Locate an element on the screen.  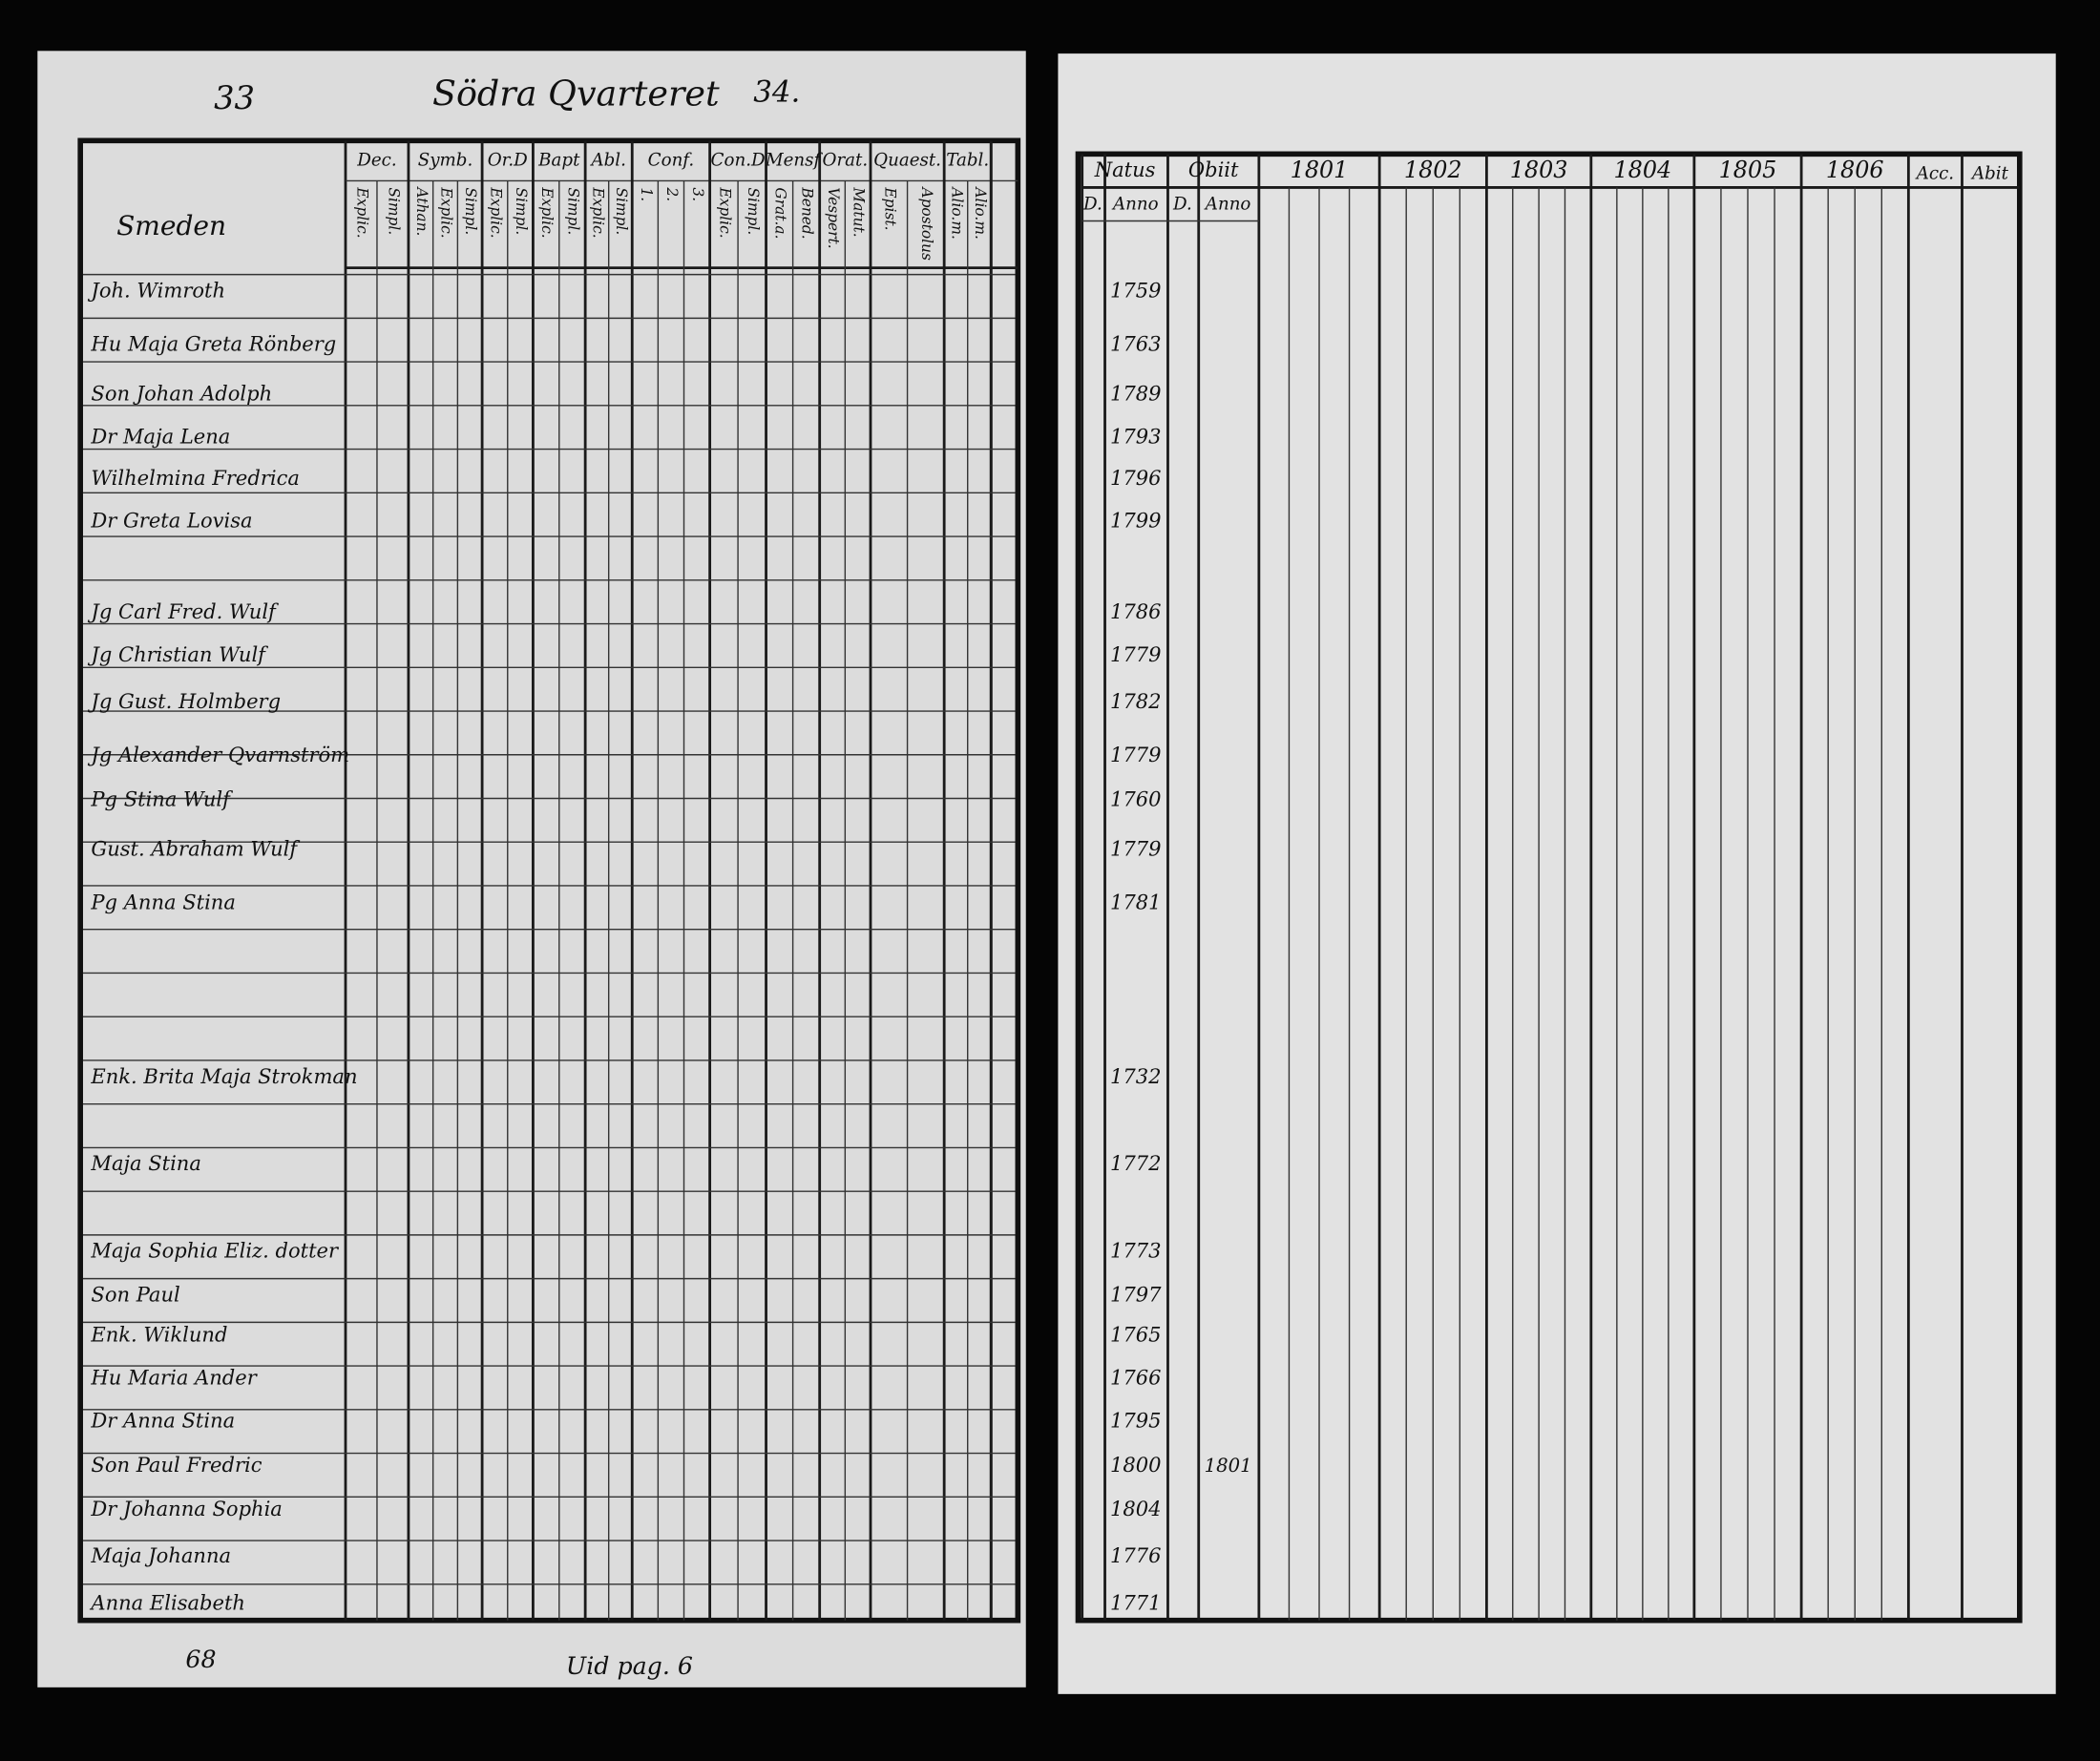
birth-year: 1789 is located at coordinates (1136, 393).